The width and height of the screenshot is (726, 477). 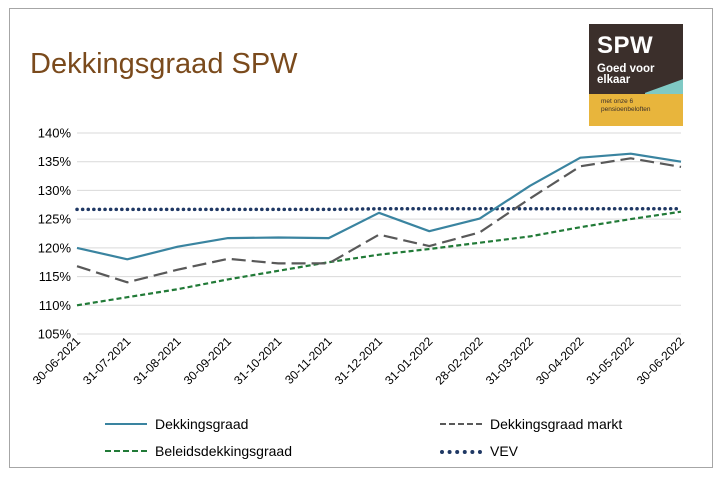 I want to click on y-tick-label: 105%, so click(x=55, y=334).